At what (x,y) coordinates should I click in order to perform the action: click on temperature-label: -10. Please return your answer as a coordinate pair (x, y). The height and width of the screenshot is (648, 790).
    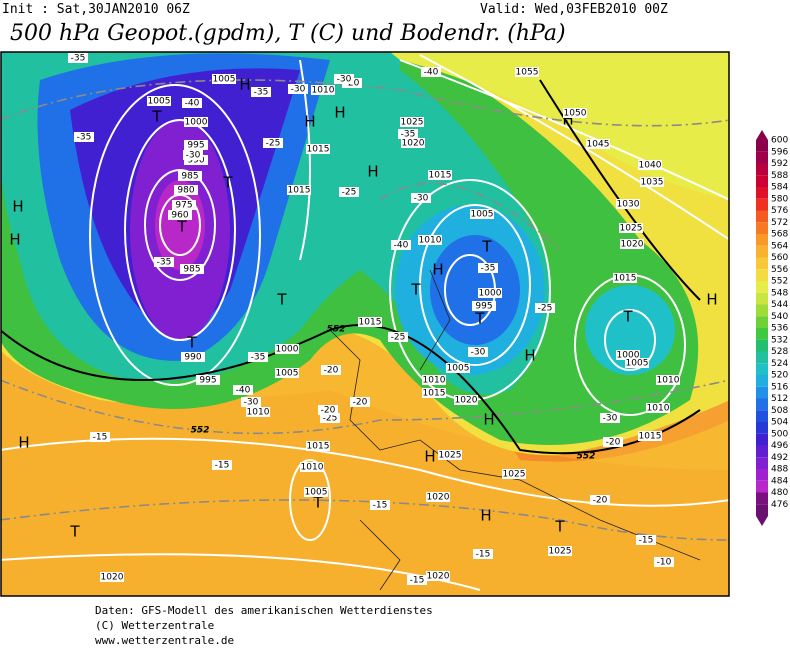
    Looking at the image, I should click on (664, 563).